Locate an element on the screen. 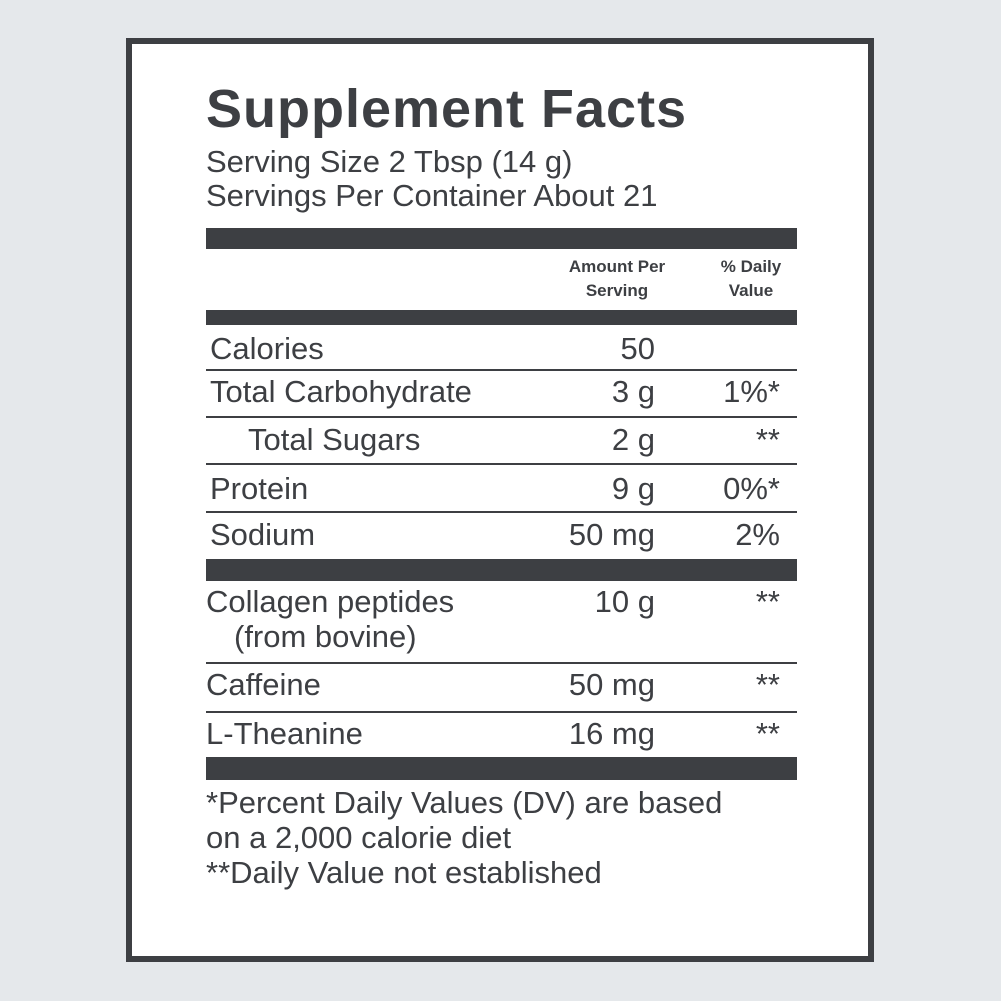 The height and width of the screenshot is (1001, 1001). ingredient-name: L-Theanine is located at coordinates (284, 733).